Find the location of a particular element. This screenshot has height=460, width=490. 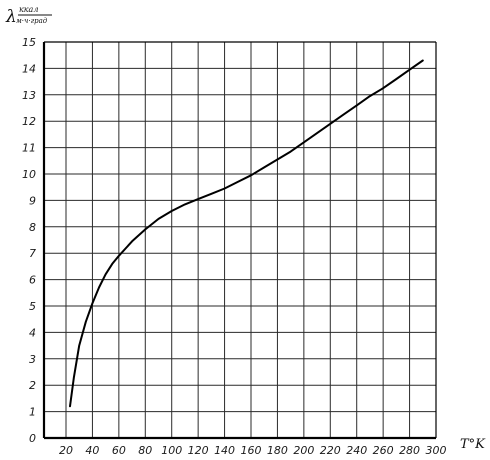

y-tick-label: 14 is located at coordinates (29, 68).